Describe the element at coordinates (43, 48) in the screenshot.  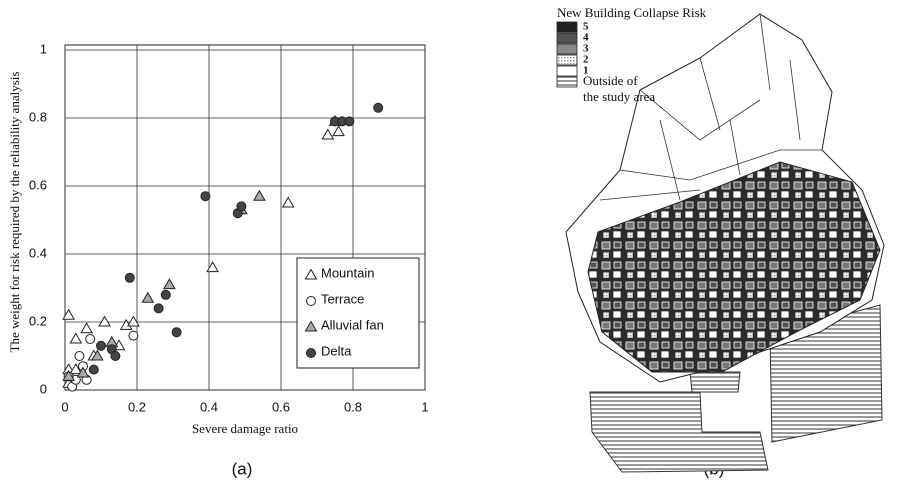
I see `y-tick-label: 1` at that location.